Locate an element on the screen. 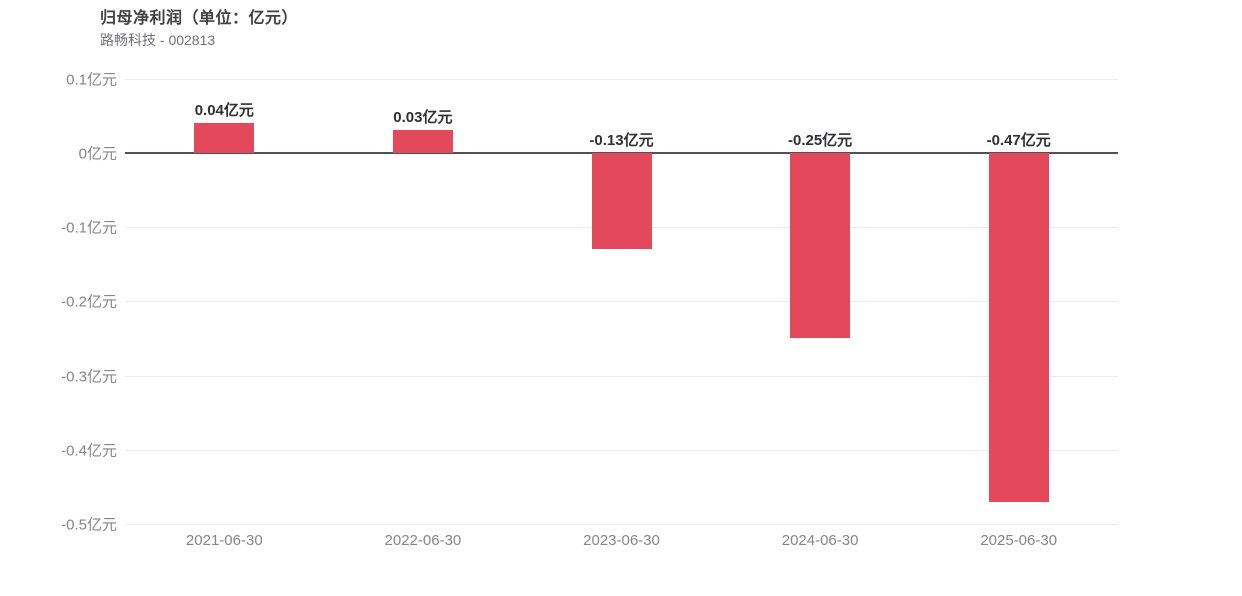 The height and width of the screenshot is (596, 1242). bar-value-label: 0.04亿元 is located at coordinates (224, 111).